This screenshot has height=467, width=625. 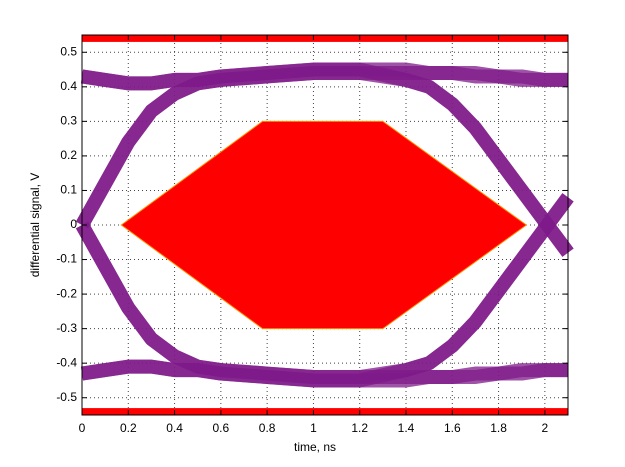 What do you see at coordinates (68, 51) in the screenshot?
I see `y-tick-label: 0.5` at bounding box center [68, 51].